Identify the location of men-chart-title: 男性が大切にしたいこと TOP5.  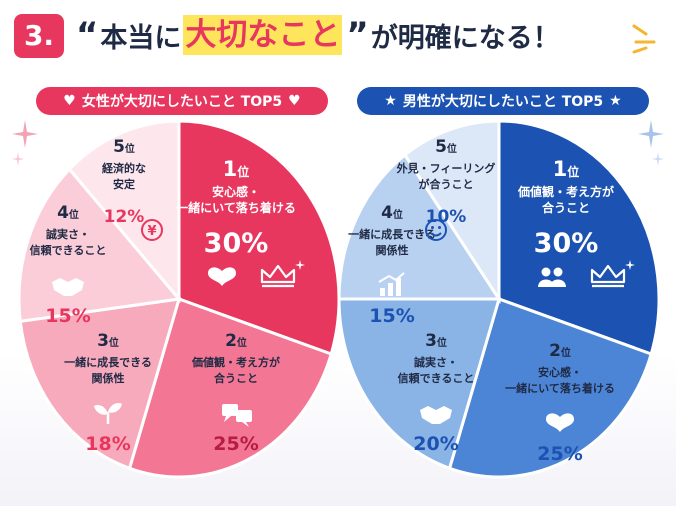
(503, 102).